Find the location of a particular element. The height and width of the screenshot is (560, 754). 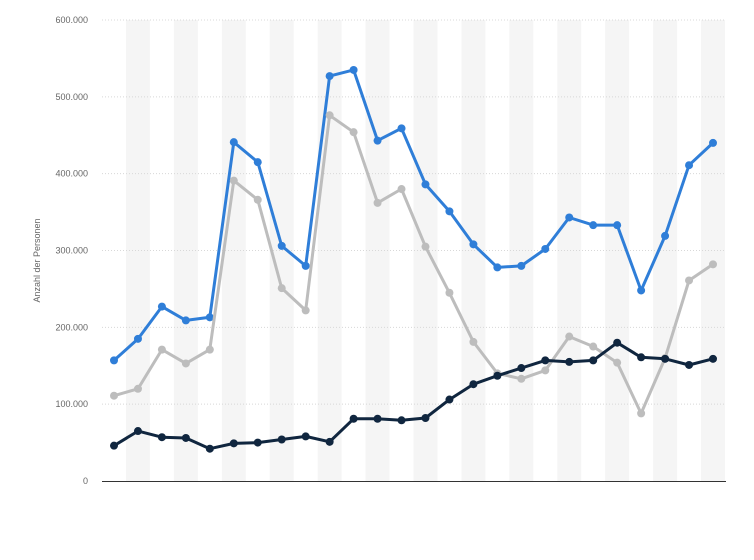

y-tick-label: 100.000 is located at coordinates (71, 404).